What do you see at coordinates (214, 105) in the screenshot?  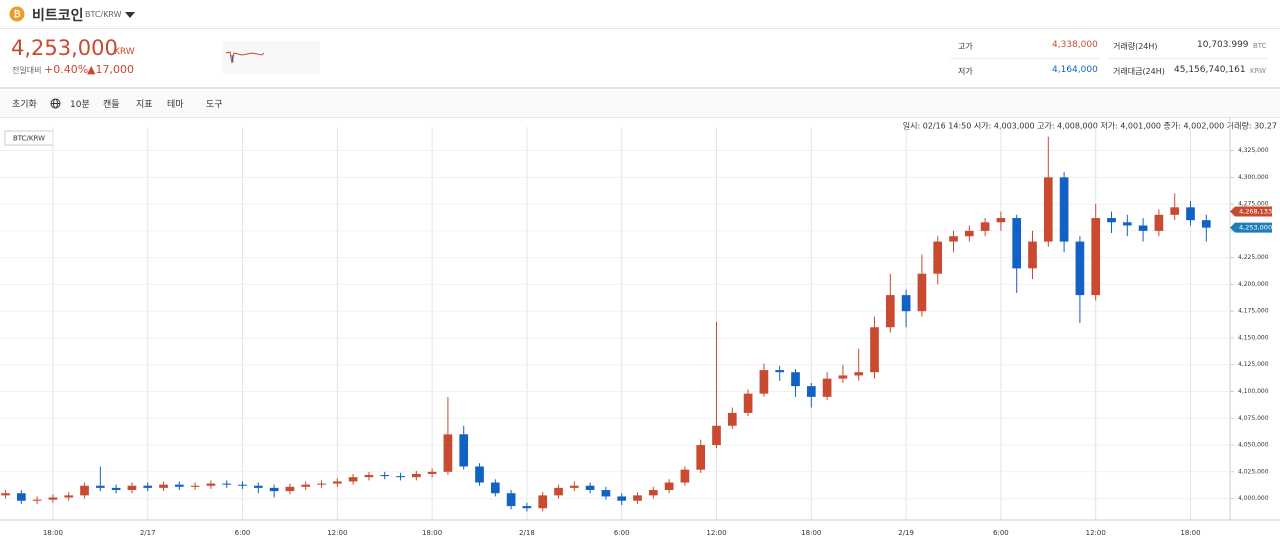 I see `toolbar-button: 도구` at bounding box center [214, 105].